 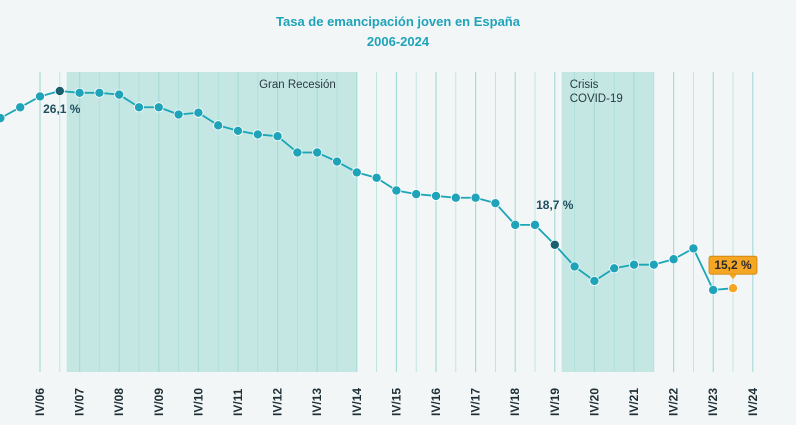 I want to click on x-tick-label: IV/17, so click(x=476, y=402).